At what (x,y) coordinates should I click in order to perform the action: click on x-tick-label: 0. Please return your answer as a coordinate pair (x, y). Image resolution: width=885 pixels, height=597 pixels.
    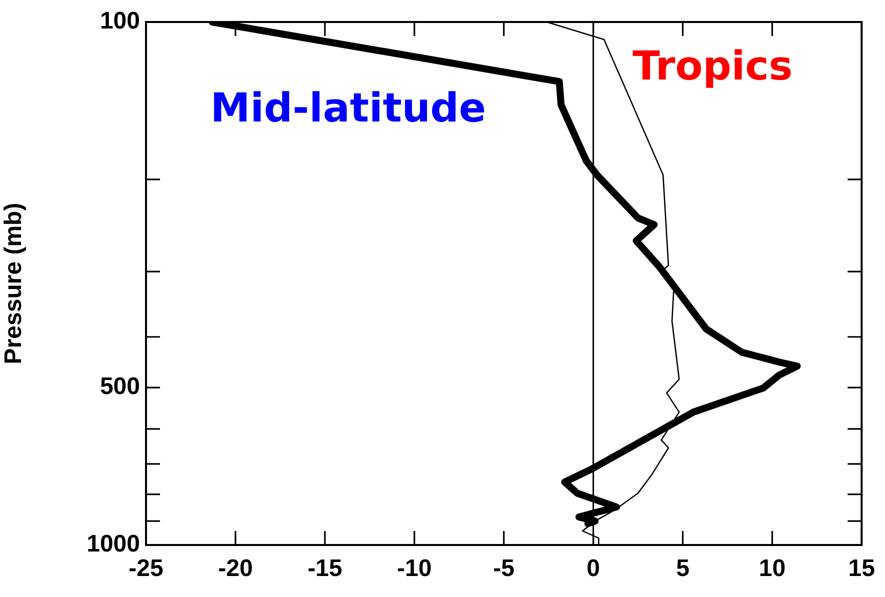
    Looking at the image, I should click on (593, 568).